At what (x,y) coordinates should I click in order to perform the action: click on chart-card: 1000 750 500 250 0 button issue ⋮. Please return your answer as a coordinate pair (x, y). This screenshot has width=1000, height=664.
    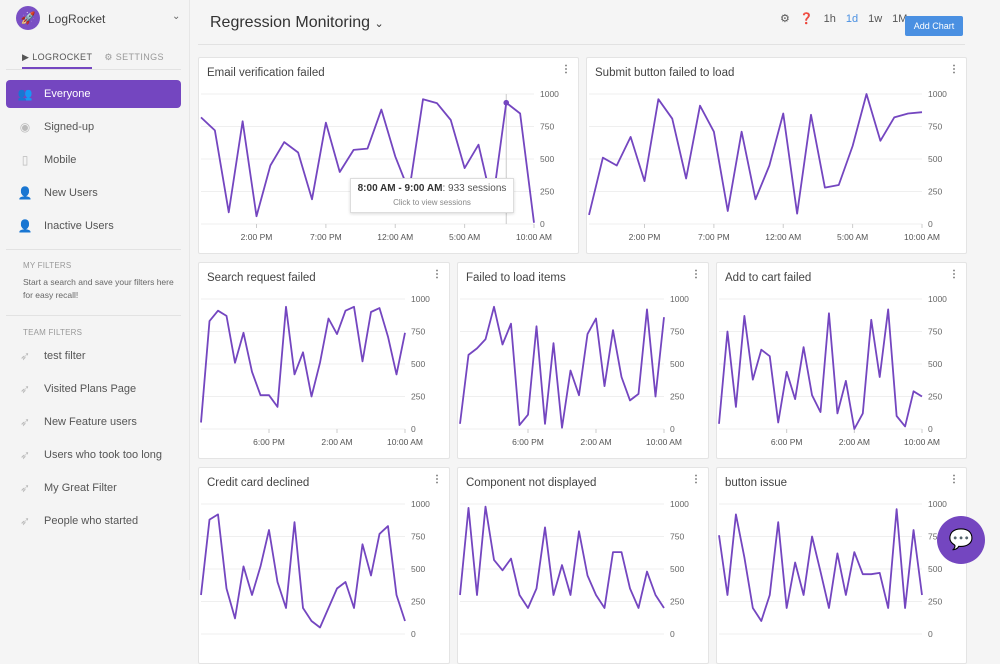
    Looking at the image, I should click on (841, 565).